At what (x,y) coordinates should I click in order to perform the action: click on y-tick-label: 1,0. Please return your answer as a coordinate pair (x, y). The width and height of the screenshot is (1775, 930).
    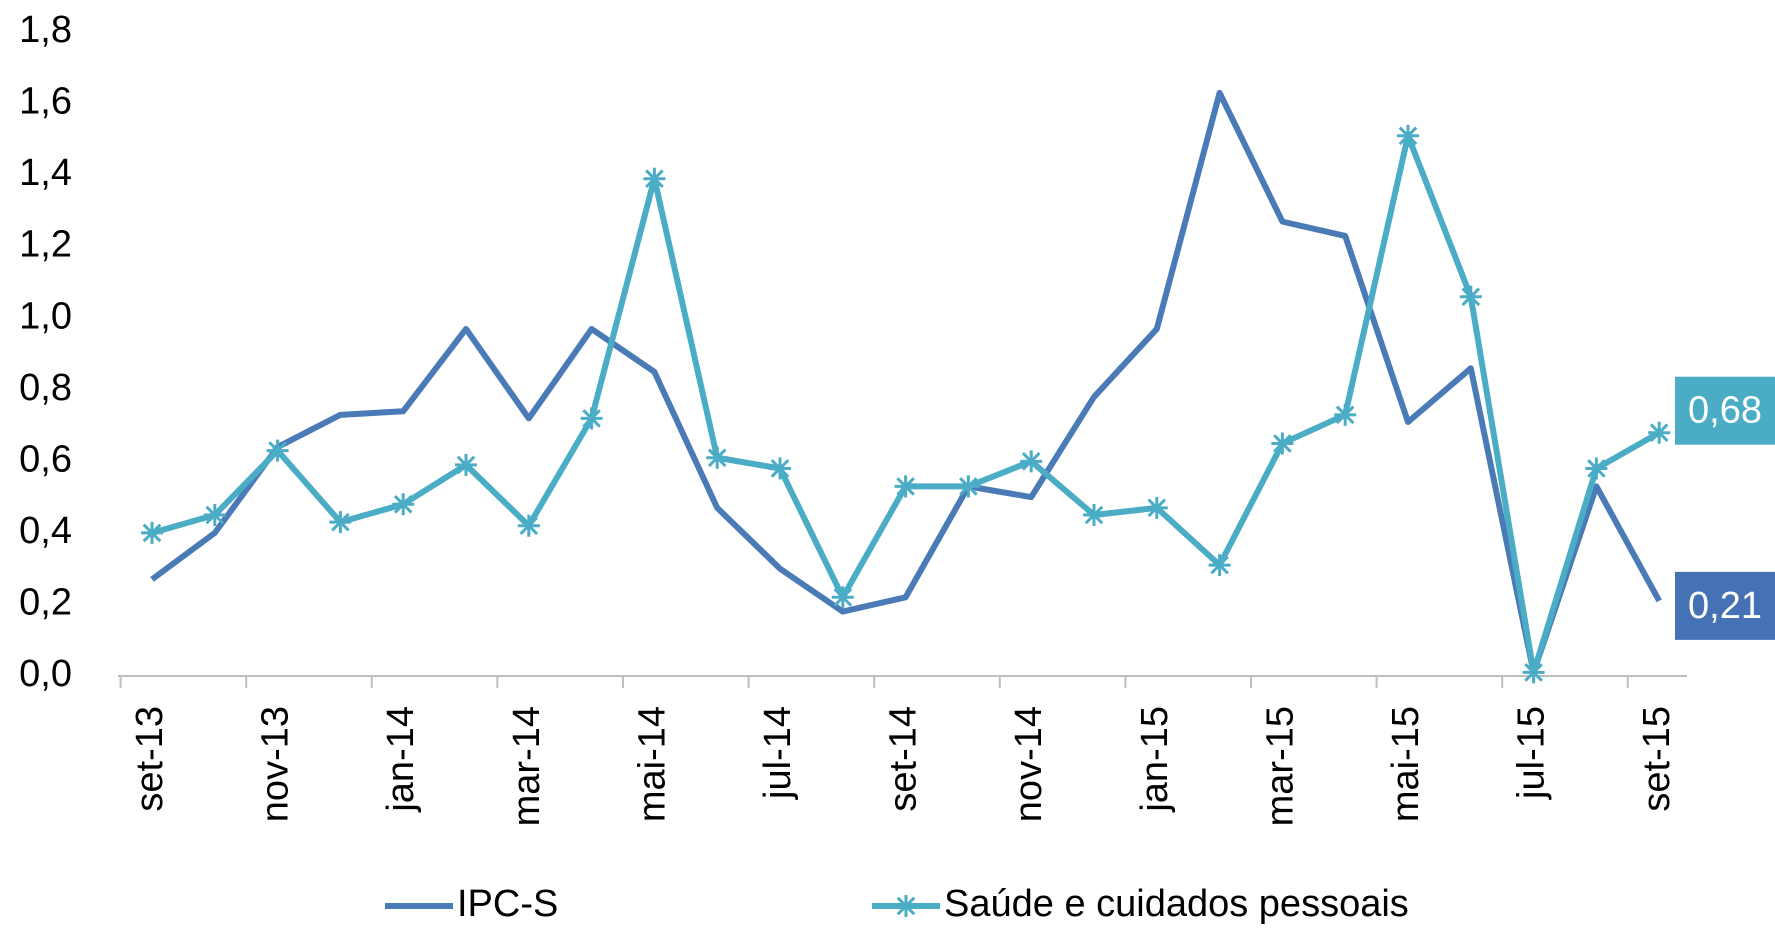
    Looking at the image, I should click on (45, 316).